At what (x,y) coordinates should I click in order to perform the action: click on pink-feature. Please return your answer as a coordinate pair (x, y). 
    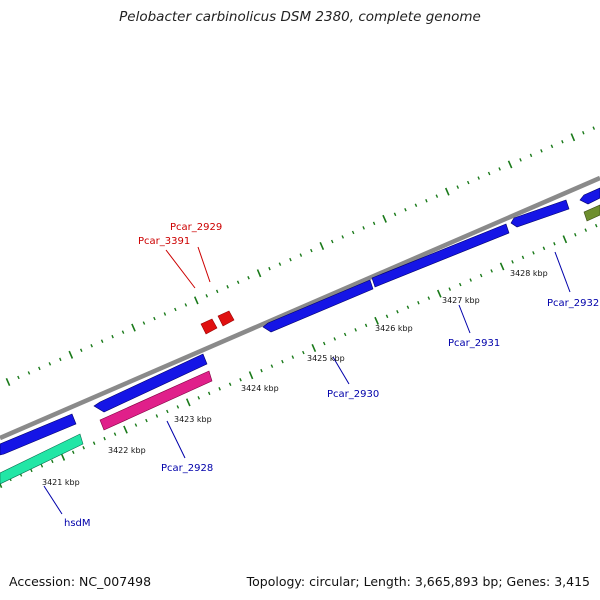
    Looking at the image, I should click on (156, 400).